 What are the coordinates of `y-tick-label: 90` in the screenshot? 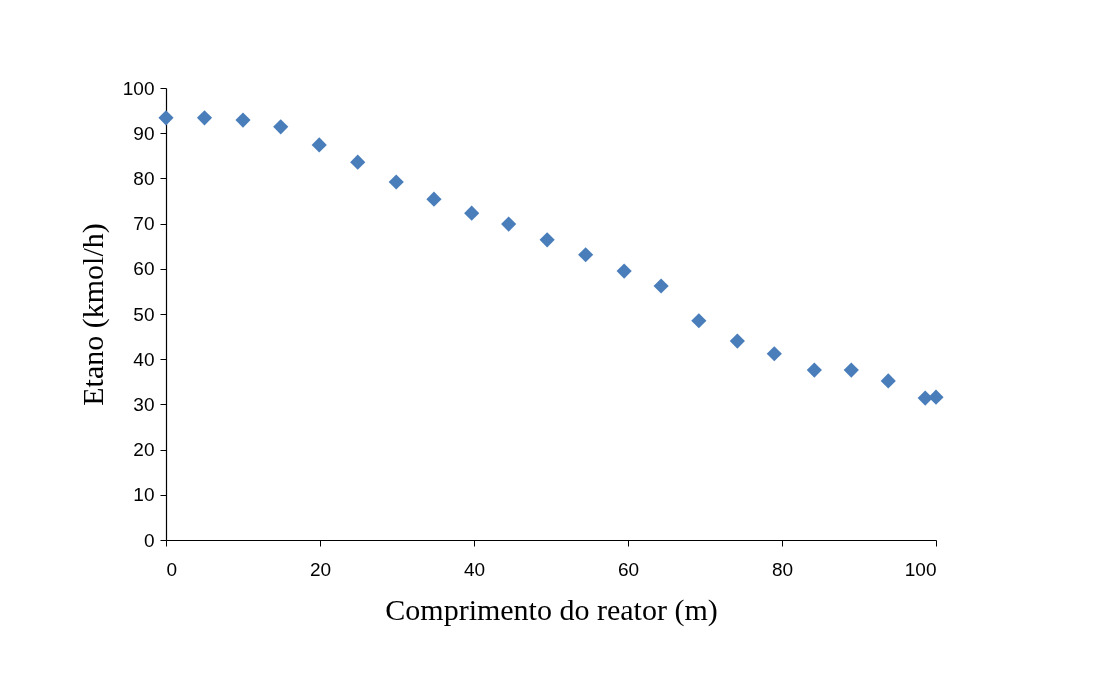 It's located at (144, 133).